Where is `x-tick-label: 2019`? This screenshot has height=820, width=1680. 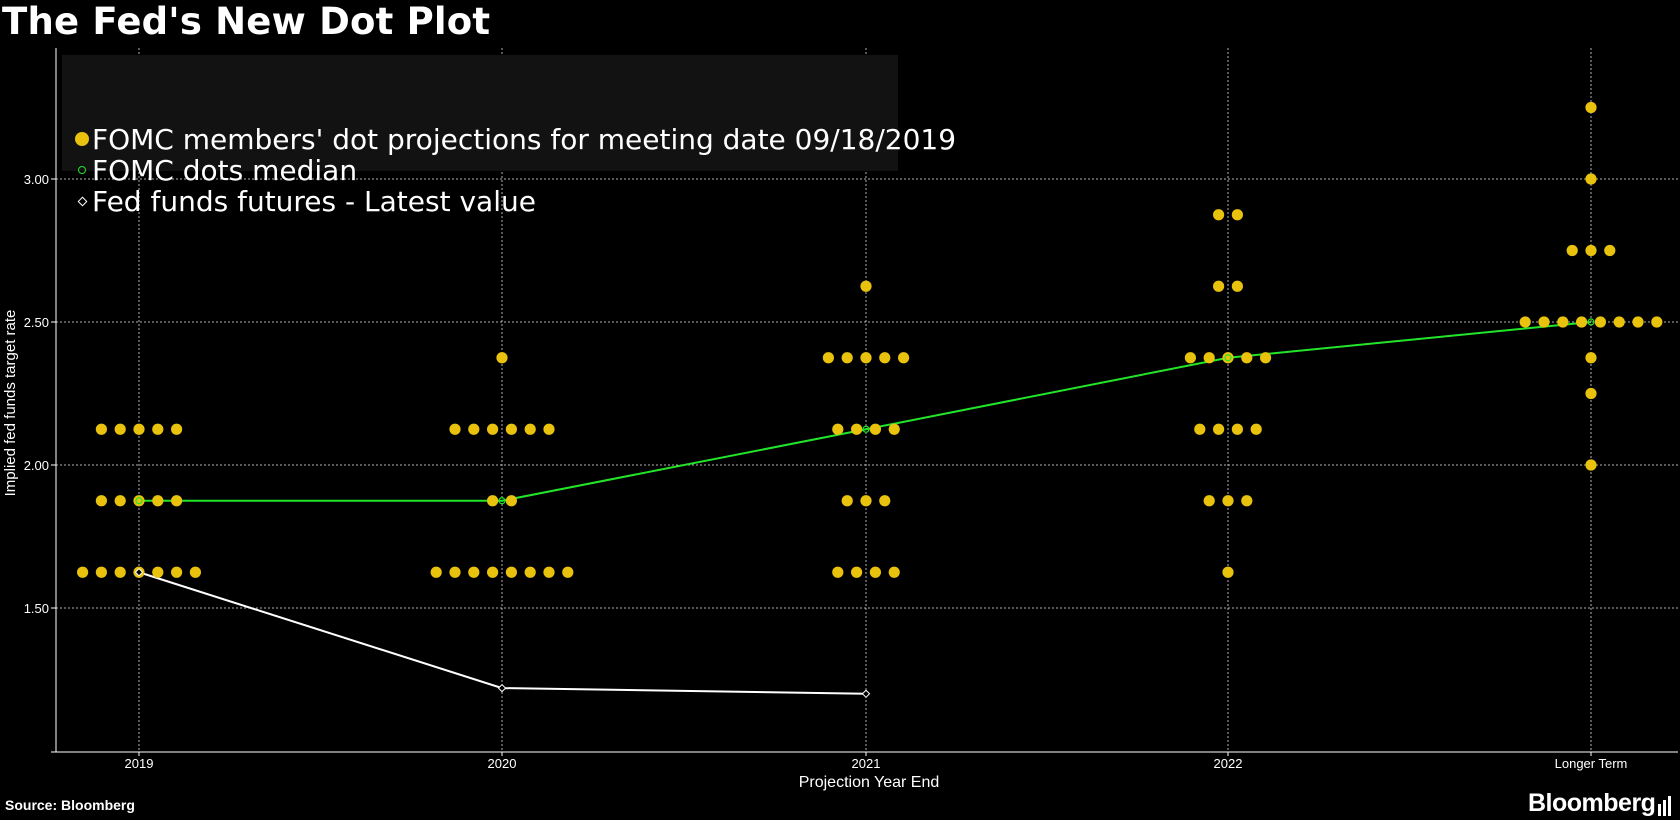
x-tick-label: 2019 is located at coordinates (139, 763).